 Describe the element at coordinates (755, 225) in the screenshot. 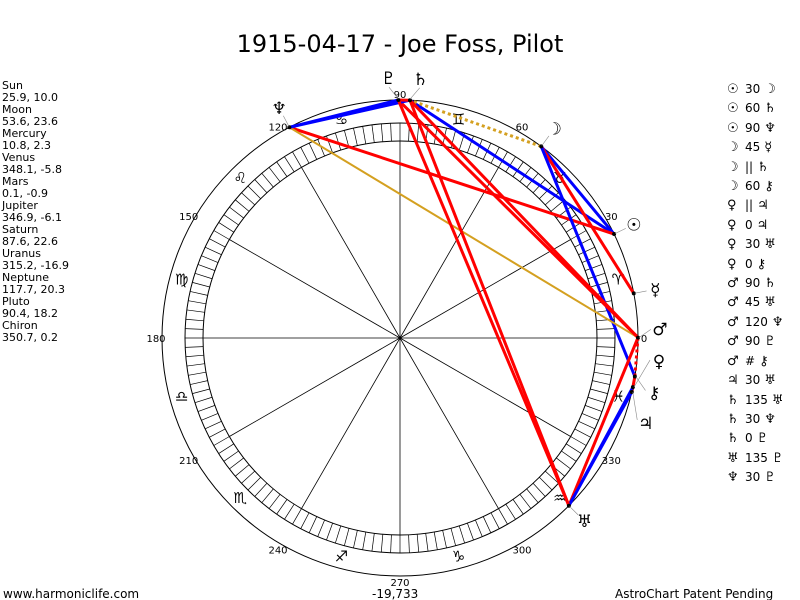

I see `aspect-row: ♀ 0 ♃` at that location.